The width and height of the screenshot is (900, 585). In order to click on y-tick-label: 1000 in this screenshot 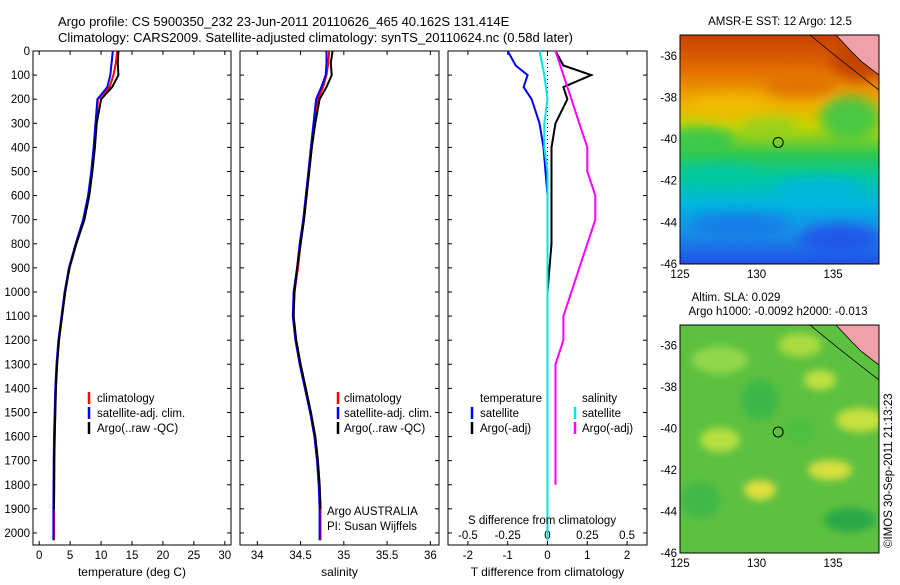, I will do `click(17, 293)`.